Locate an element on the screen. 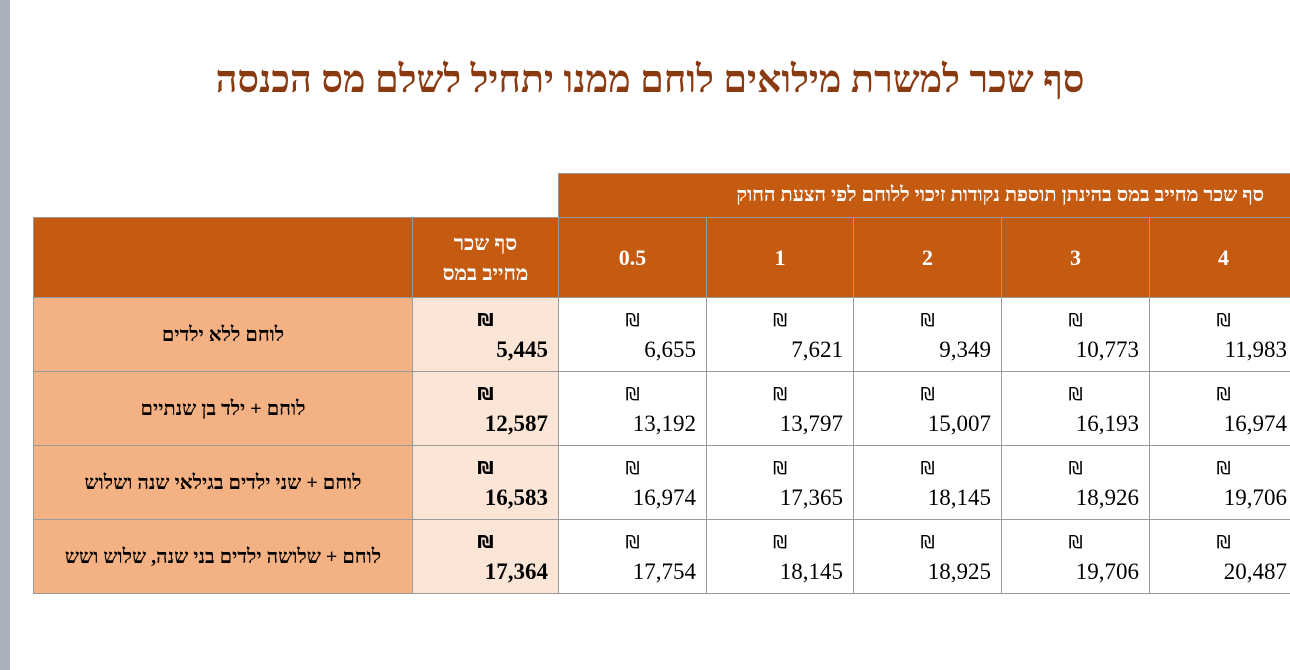  data-cell: ₪ 11,983 is located at coordinates (1219, 334).